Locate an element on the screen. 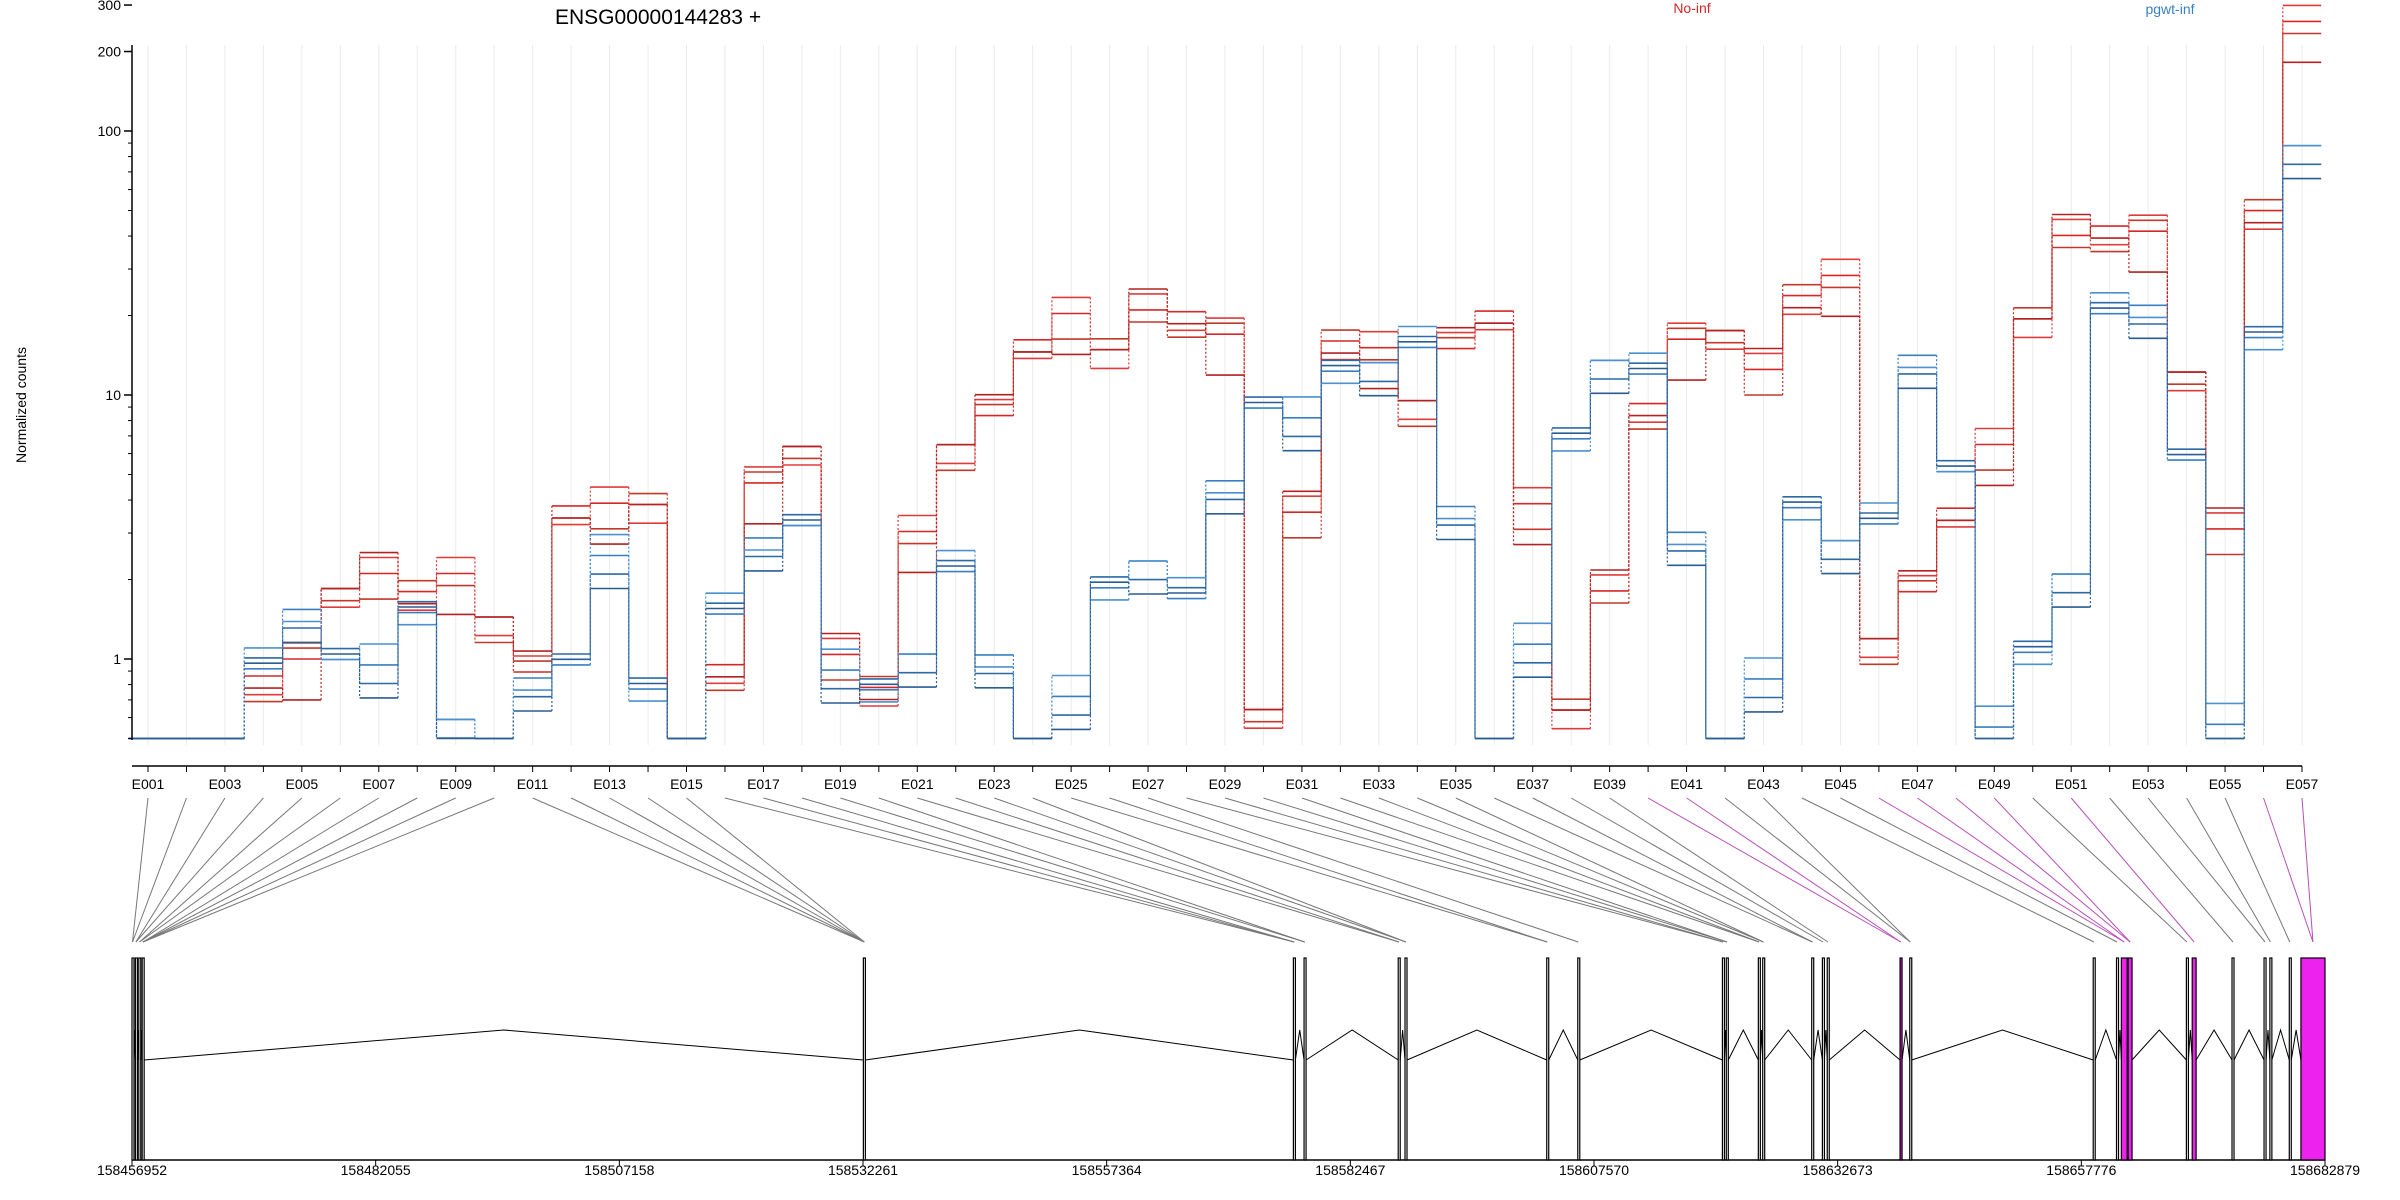 This screenshot has width=2400, height=1200. exon-label: E019 is located at coordinates (840, 784).